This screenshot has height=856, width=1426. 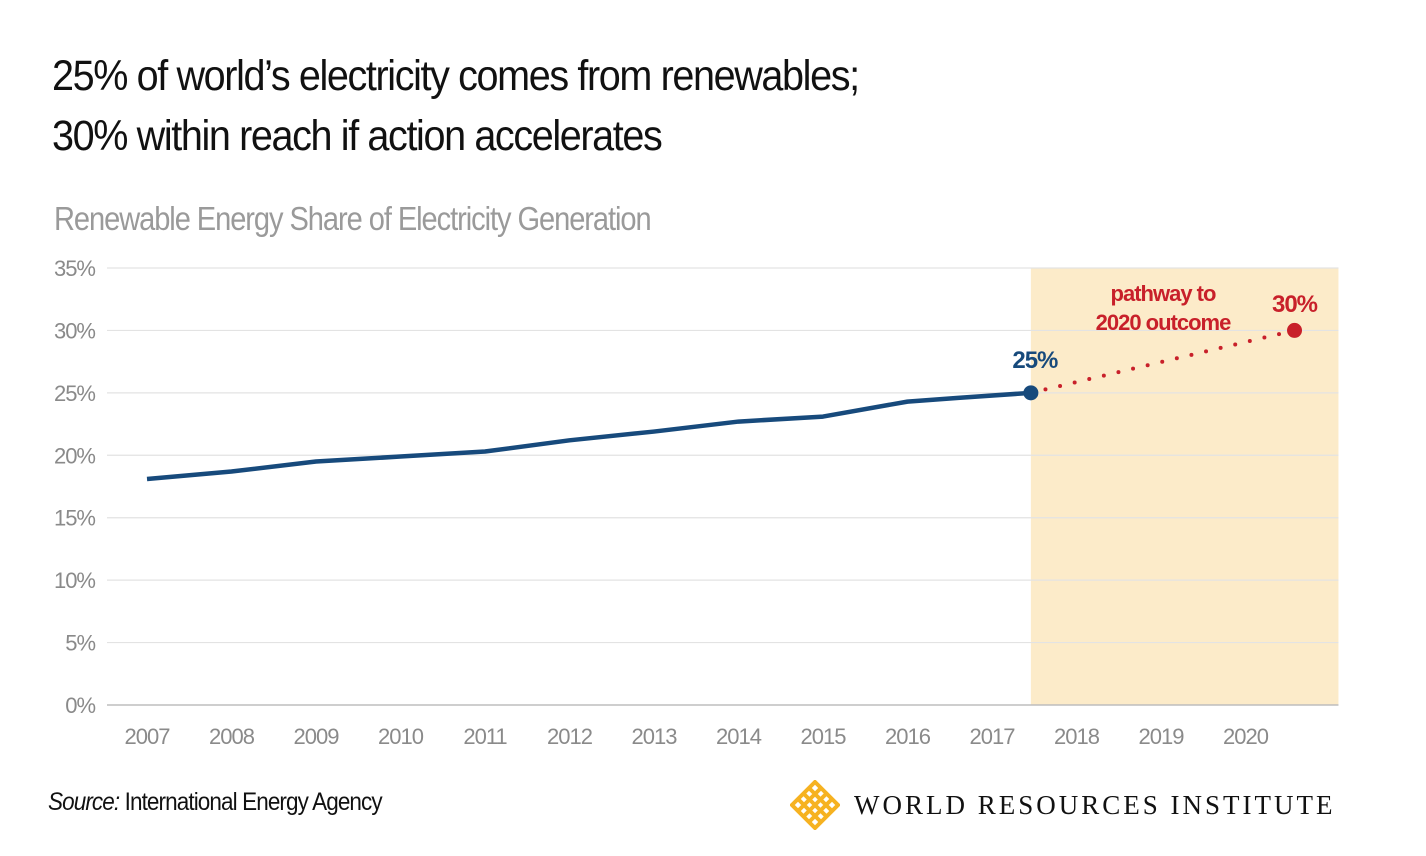 I want to click on label-30-percent: 30%, so click(x=1295, y=304).